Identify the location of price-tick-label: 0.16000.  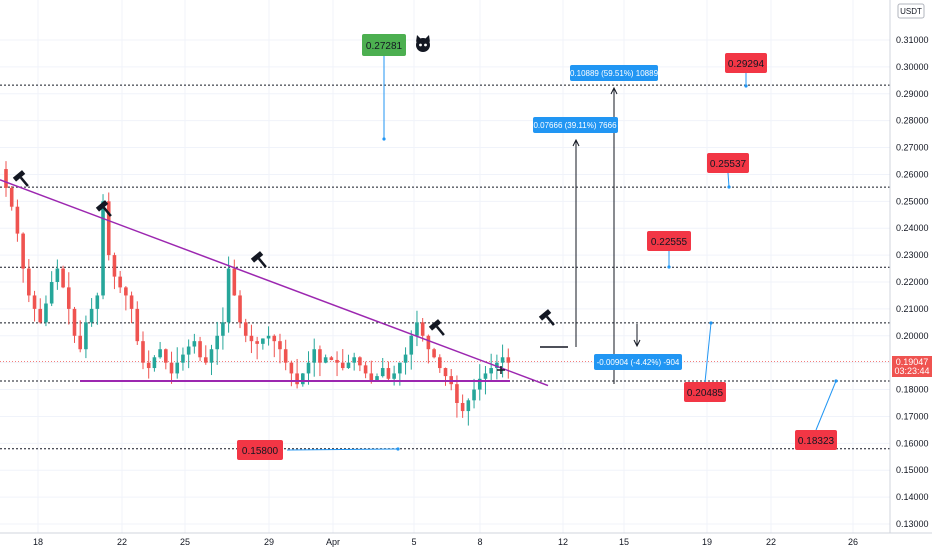
(912, 443).